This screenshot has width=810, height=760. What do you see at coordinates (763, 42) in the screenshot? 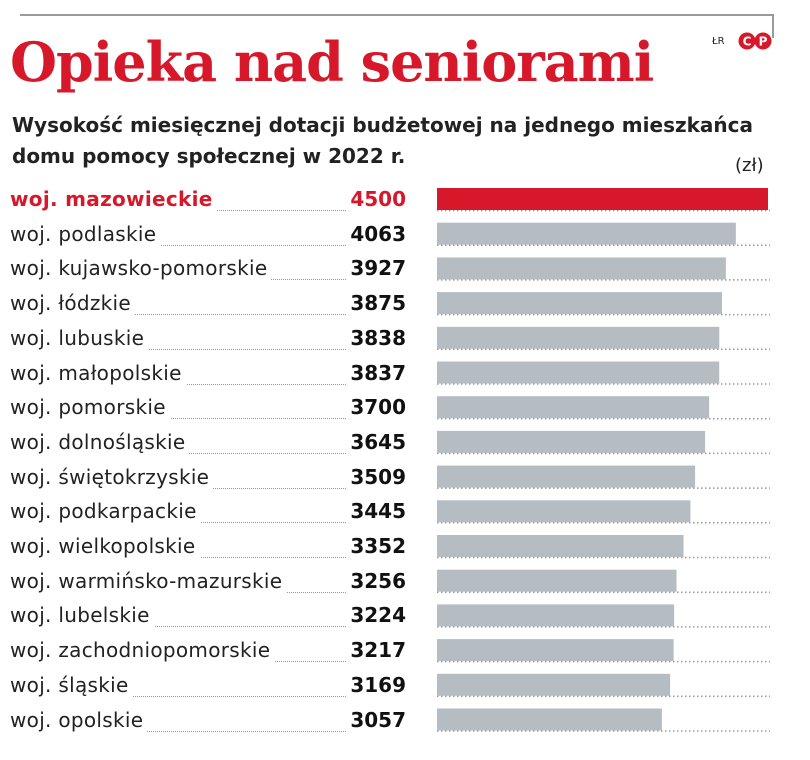
I see `svg-text: P` at bounding box center [763, 42].